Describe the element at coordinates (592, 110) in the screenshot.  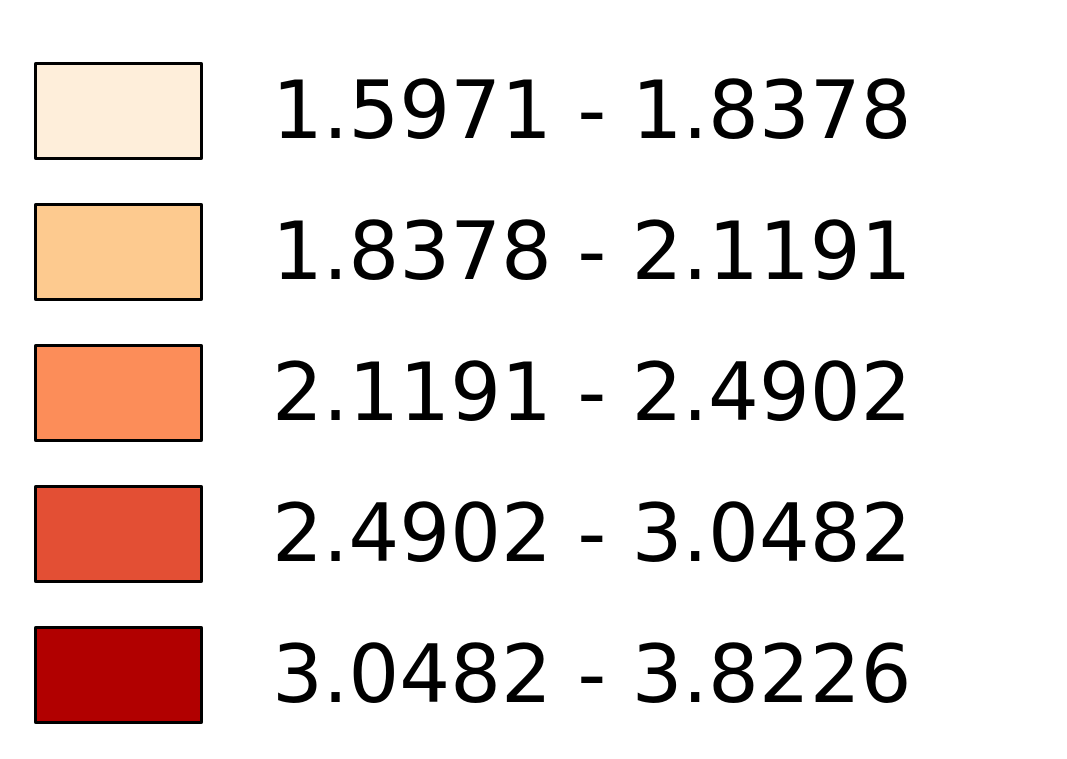
I see `legend-label: 1.5971 - 1.8378` at that location.